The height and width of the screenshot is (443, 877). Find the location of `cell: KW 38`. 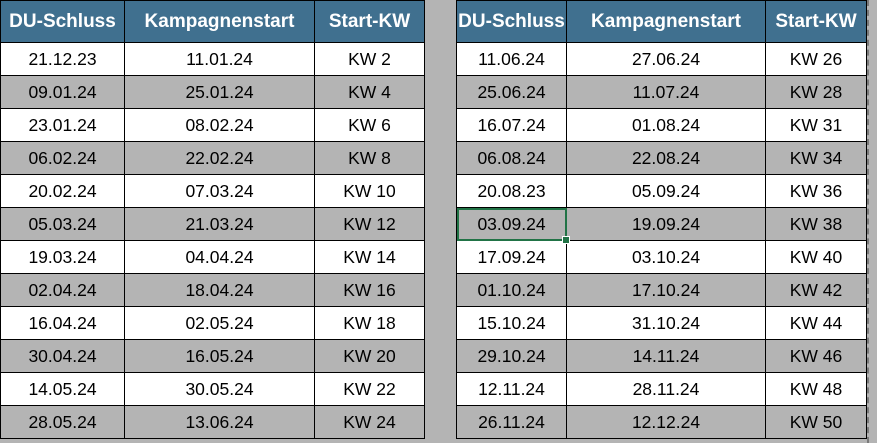

cell: KW 38 is located at coordinates (816, 224).